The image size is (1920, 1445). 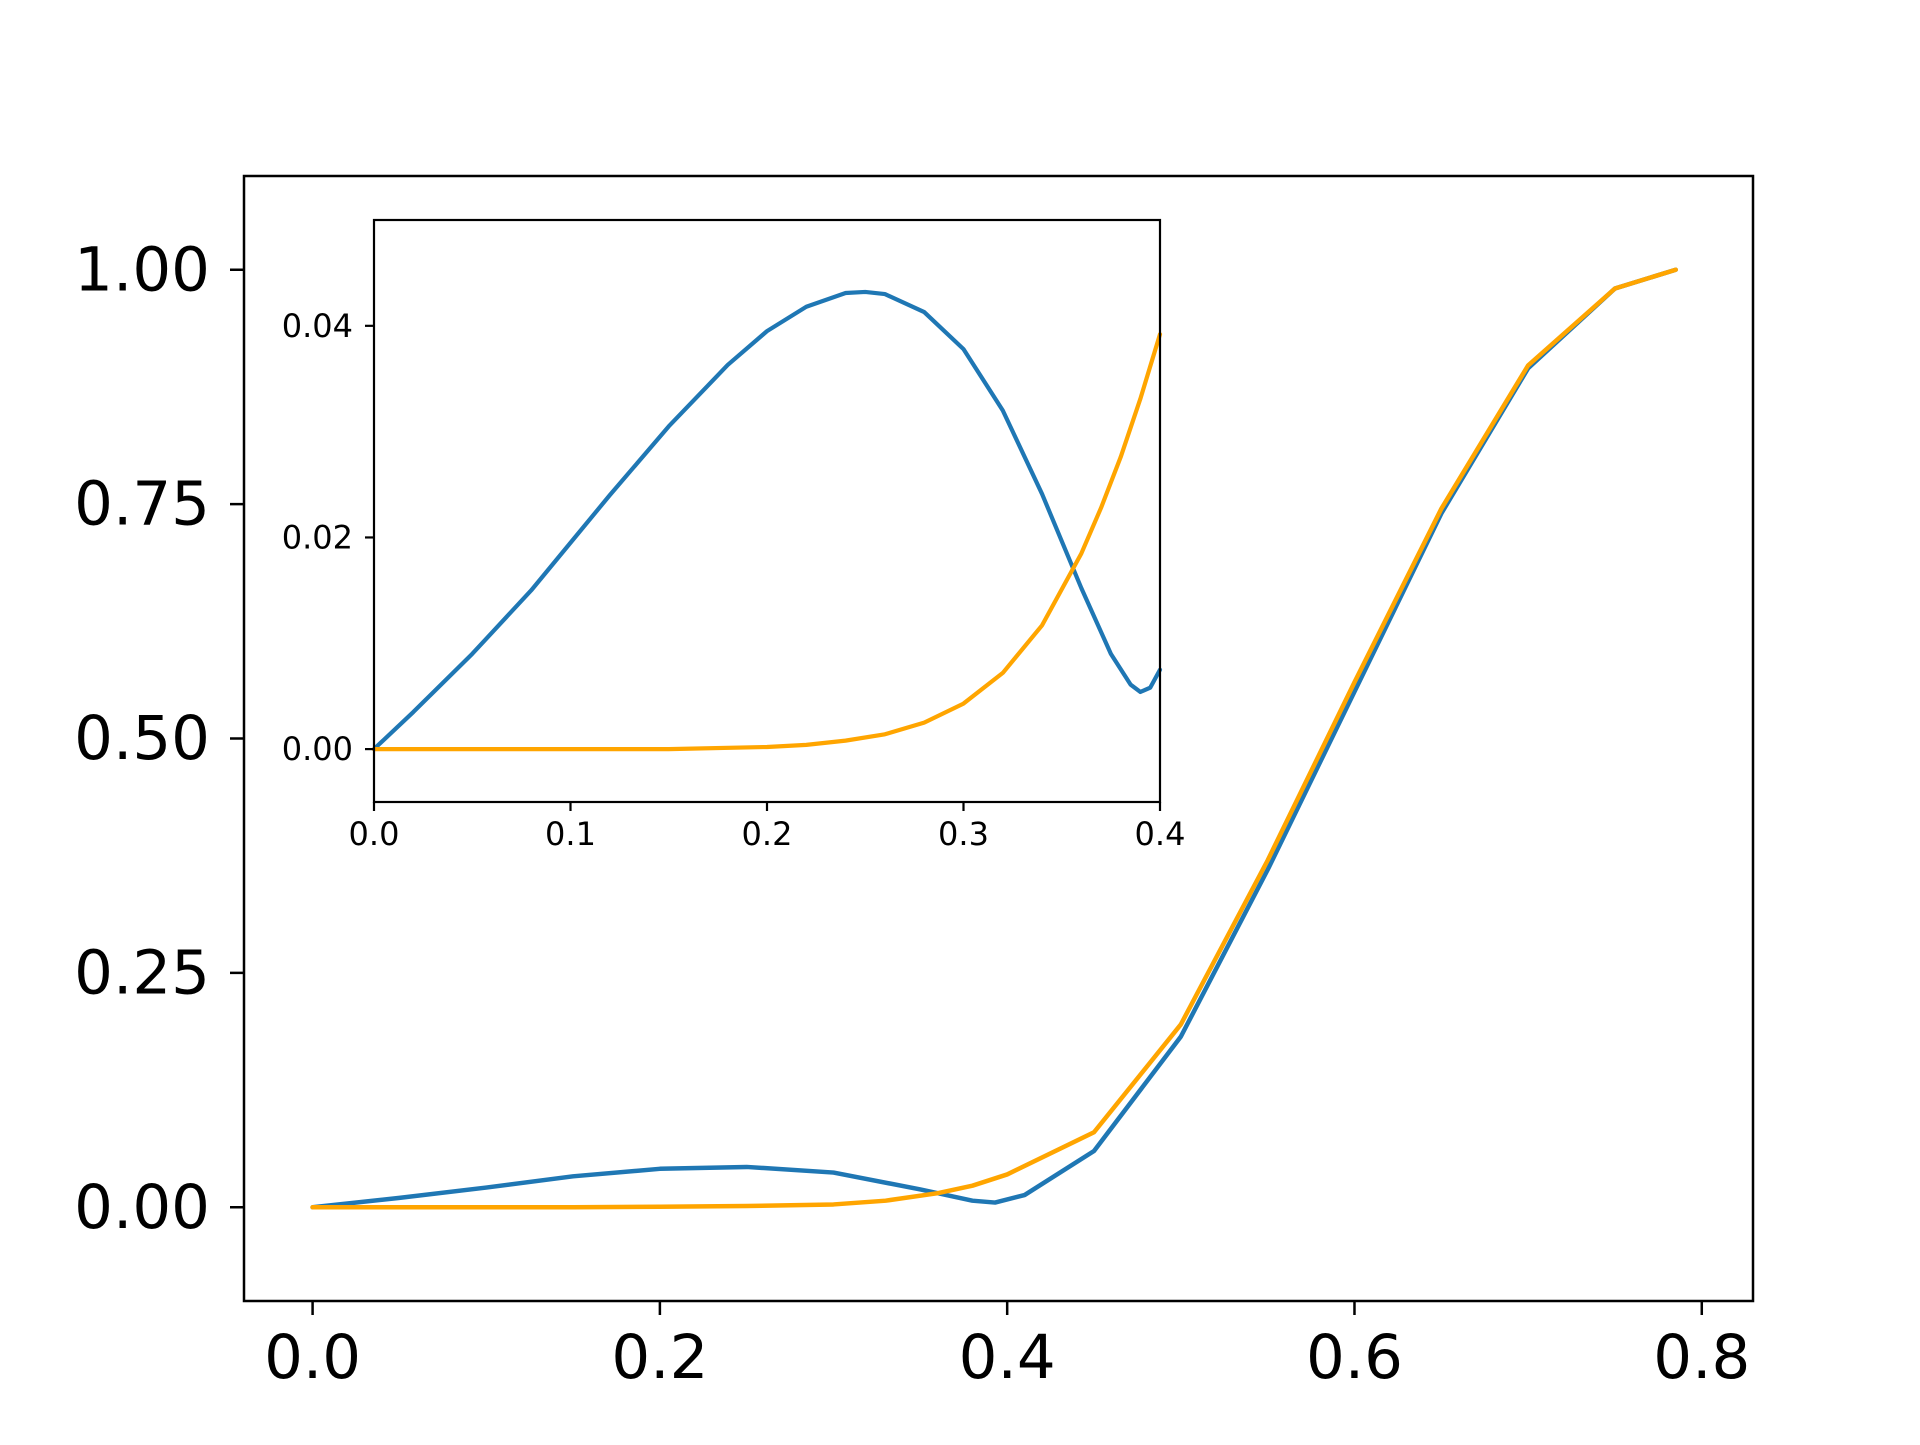 What do you see at coordinates (142, 504) in the screenshot?
I see `main-plot-y-tick-label: 0.75` at bounding box center [142, 504].